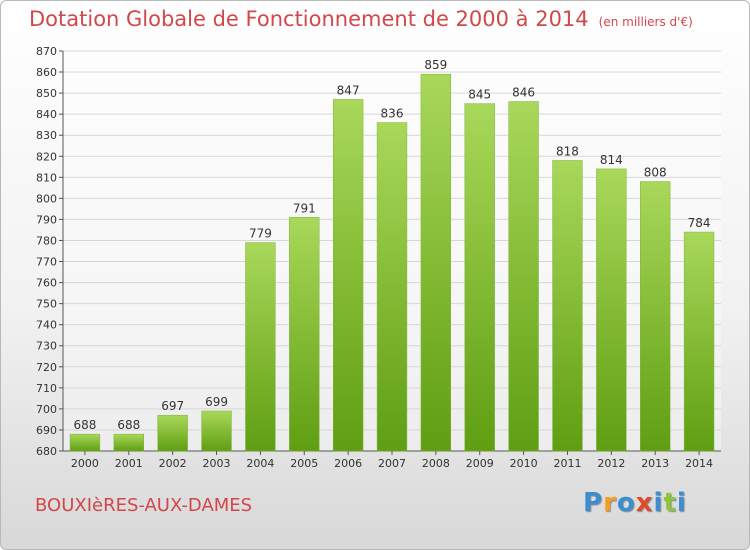 The width and height of the screenshot is (750, 550). Describe the element at coordinates (480, 463) in the screenshot. I see `x-tick-label: 2009` at that location.